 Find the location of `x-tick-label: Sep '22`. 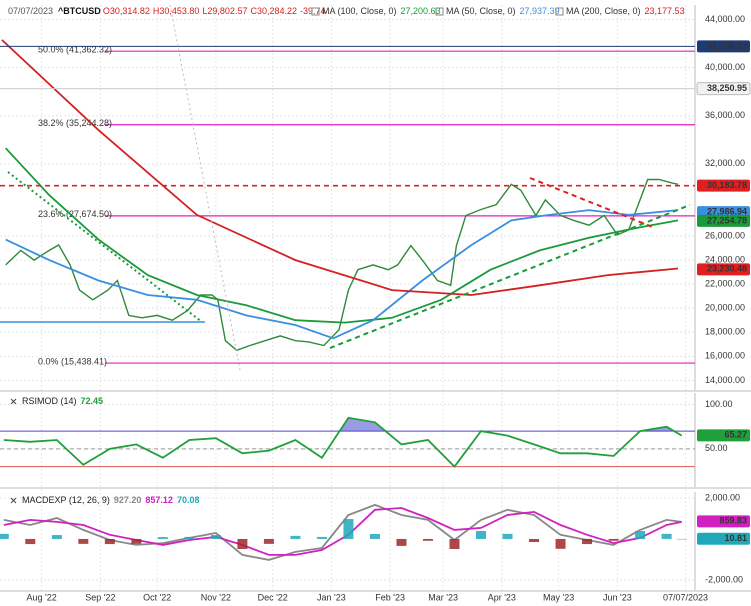

x-tick-label: Sep '22 is located at coordinates (100, 597).